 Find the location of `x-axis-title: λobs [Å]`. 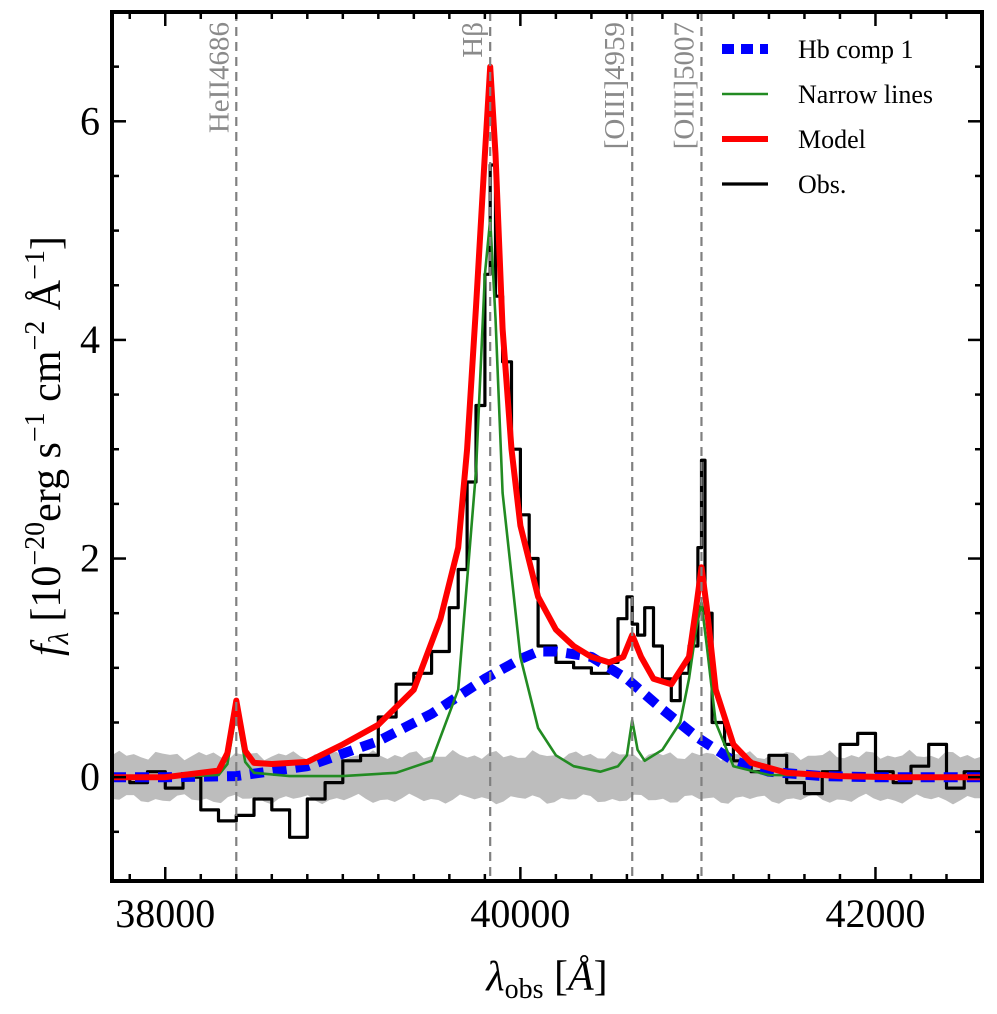

x-axis-title: λobs [Å] is located at coordinates (545, 979).